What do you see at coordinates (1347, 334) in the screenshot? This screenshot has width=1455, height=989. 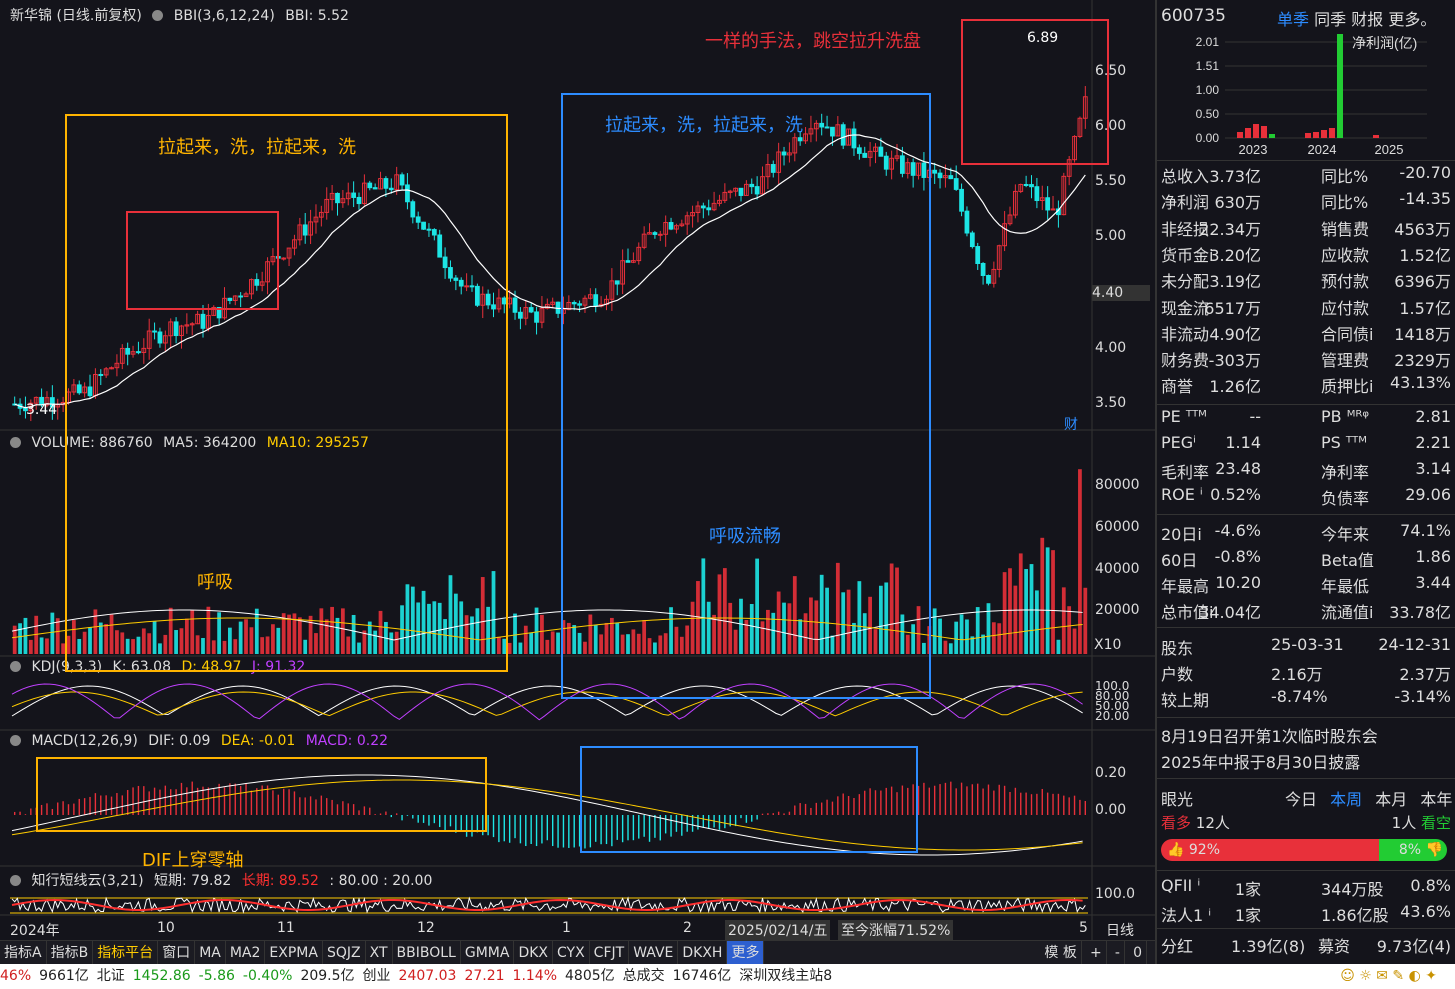 I see `fin-row-cell: 合同债i` at bounding box center [1347, 334].